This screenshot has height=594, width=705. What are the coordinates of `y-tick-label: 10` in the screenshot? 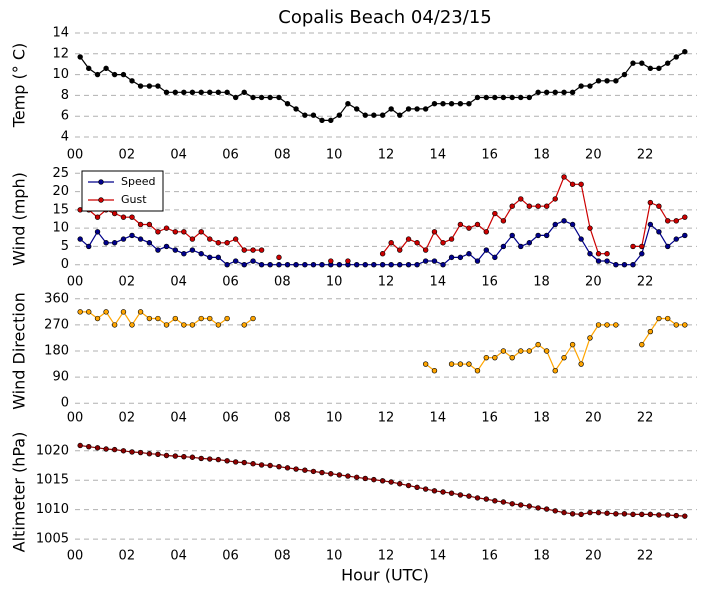 It's located at (60, 74).